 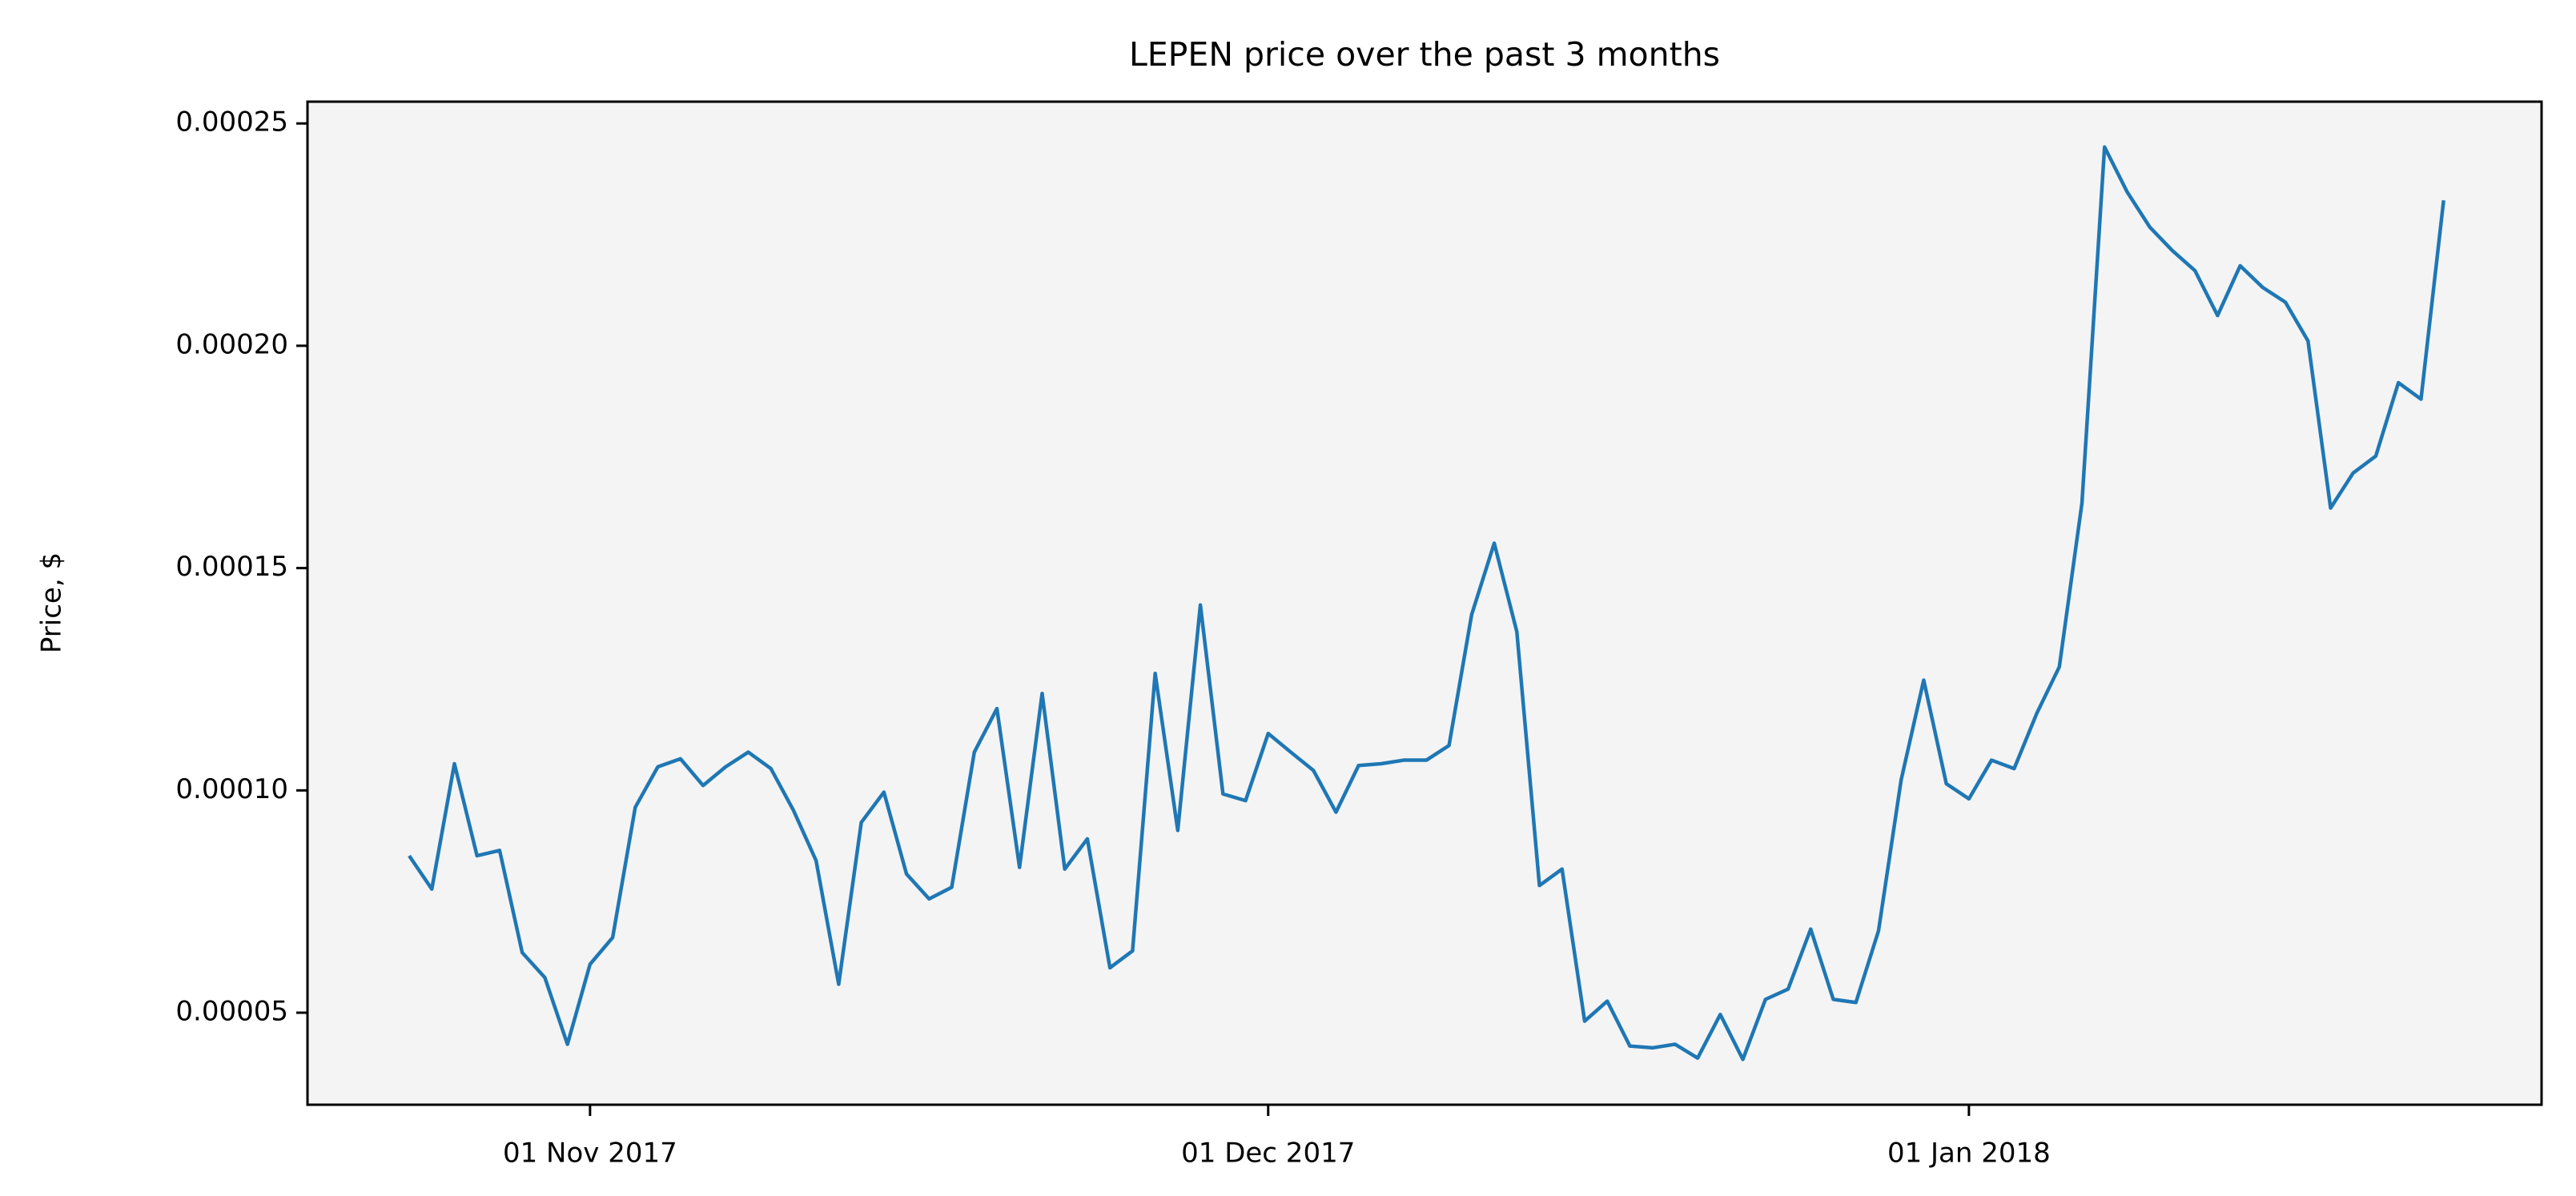 I want to click on x-tick-label: 01 Dec 2017, so click(x=1268, y=1154).